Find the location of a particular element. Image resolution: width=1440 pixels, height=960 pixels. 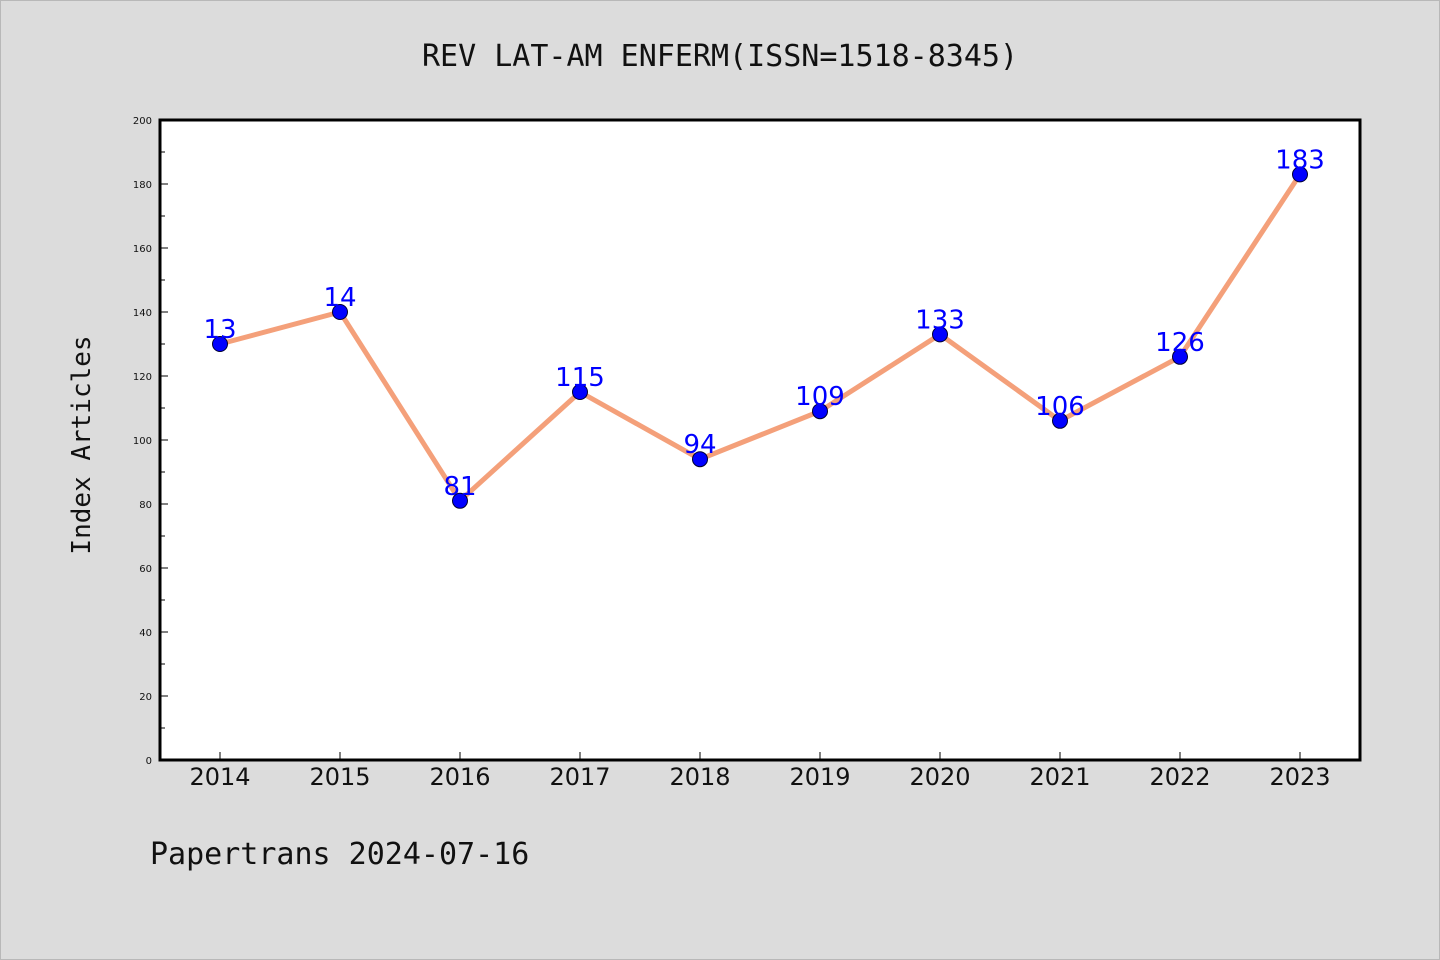

data-label: 94 is located at coordinates (699, 445).